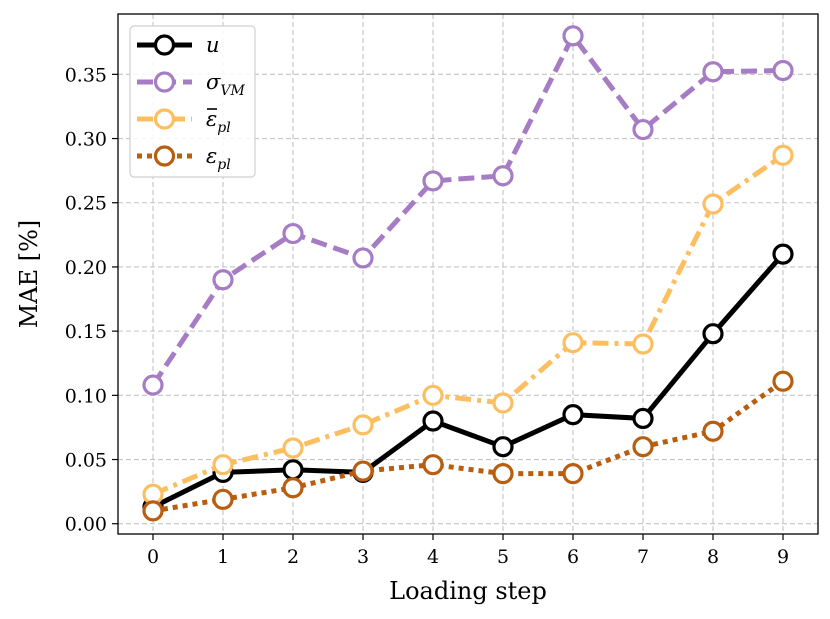 This screenshot has height=619, width=830. Describe the element at coordinates (213, 45) in the screenshot. I see `legend-label: u` at that location.